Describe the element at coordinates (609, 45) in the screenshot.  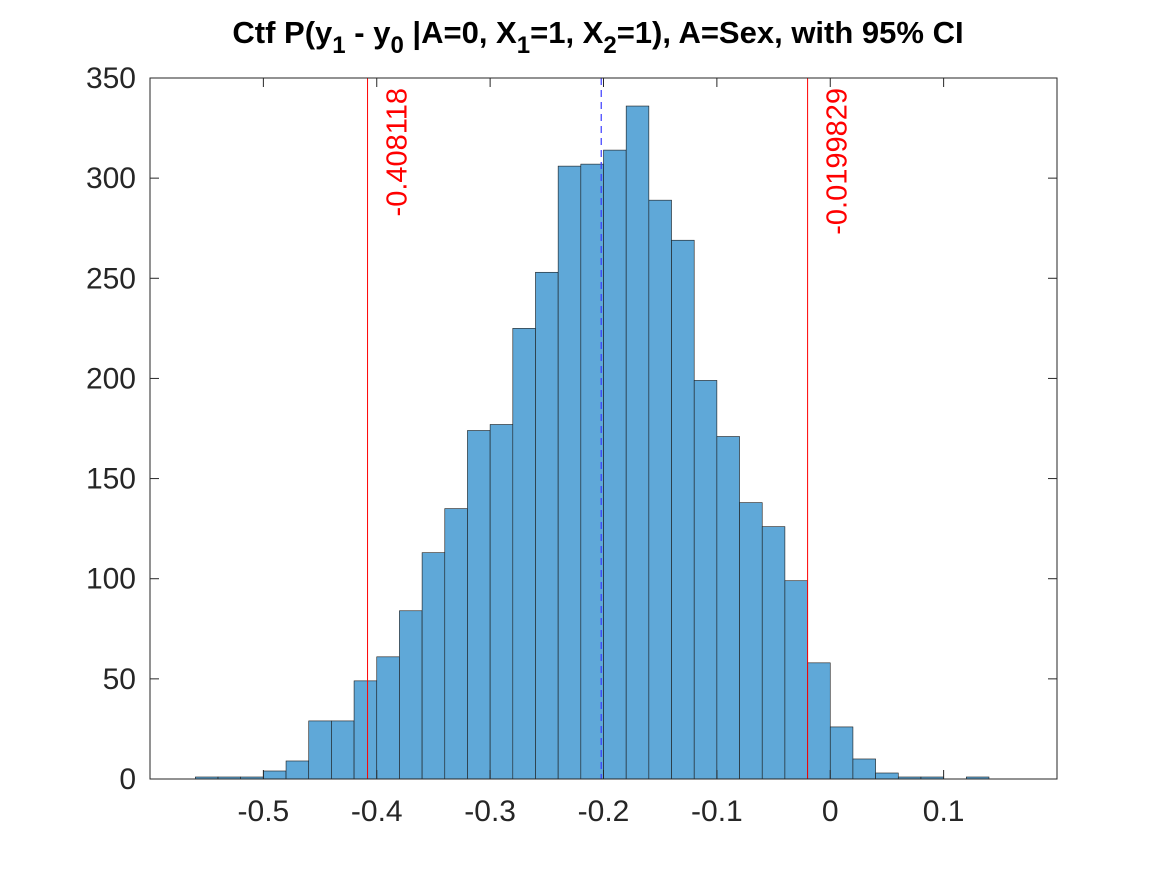
I see `title-subscript: 2` at that location.